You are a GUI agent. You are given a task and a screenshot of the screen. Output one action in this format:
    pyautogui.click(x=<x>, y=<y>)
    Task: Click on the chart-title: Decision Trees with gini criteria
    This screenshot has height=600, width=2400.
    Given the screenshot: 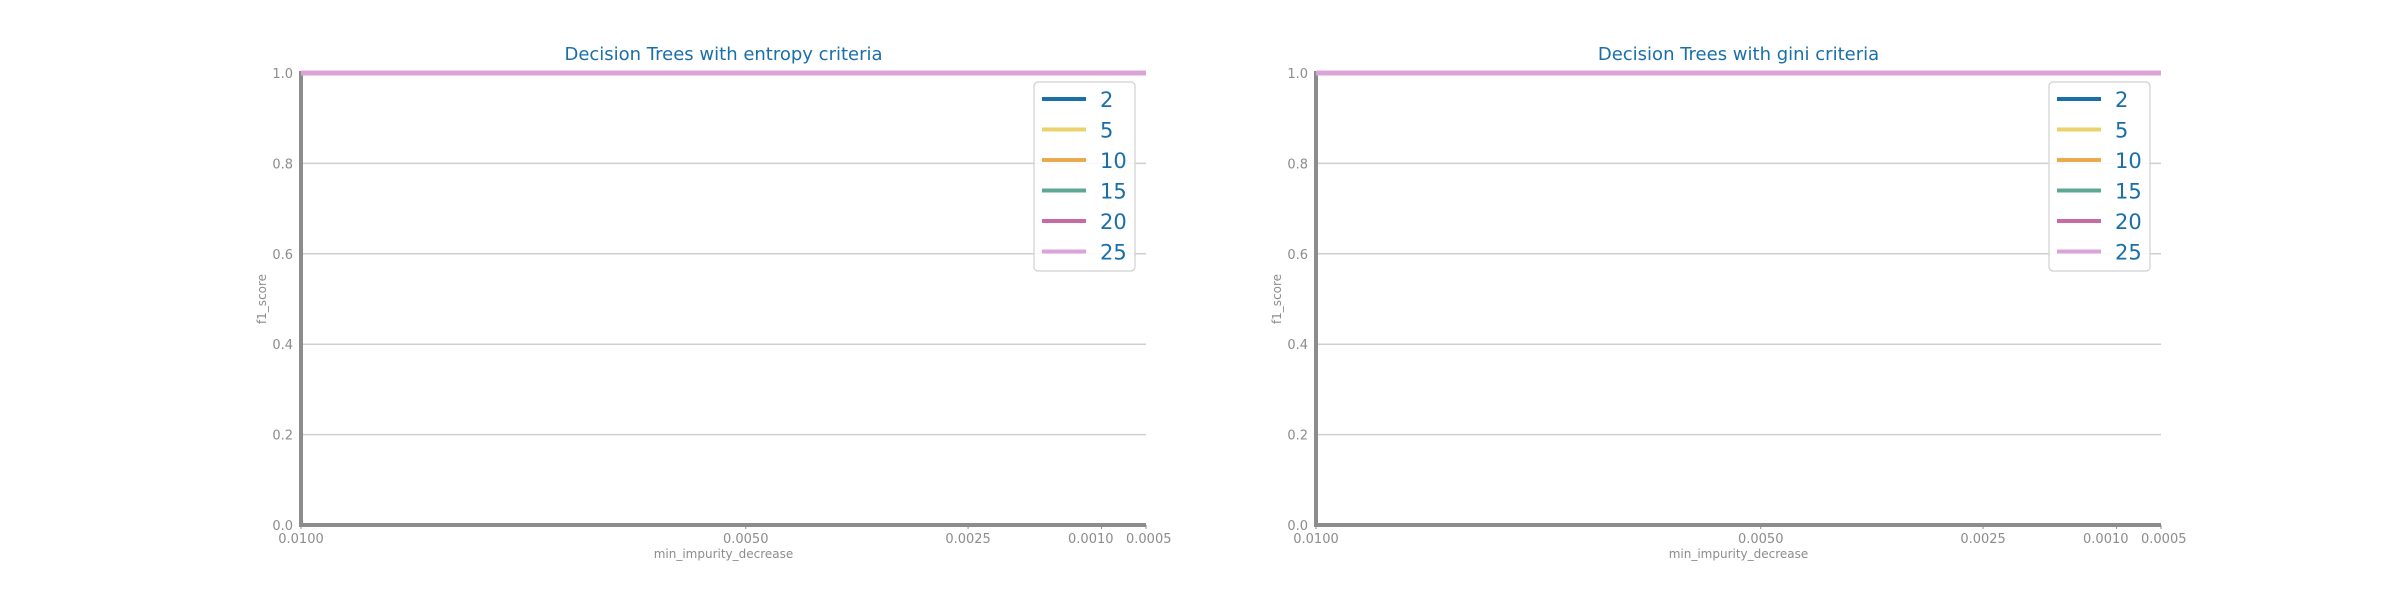 What is the action you would take?
    pyautogui.click(x=1738, y=54)
    